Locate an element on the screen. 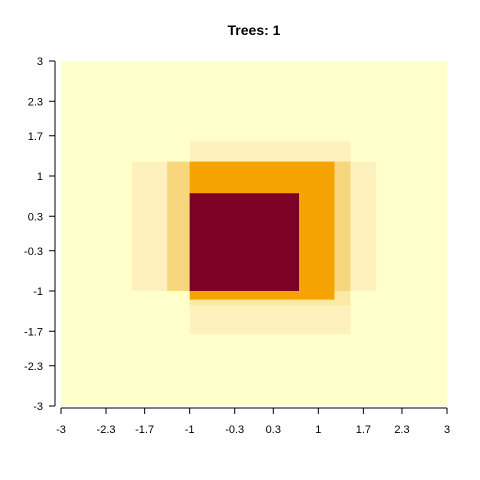 The image size is (480, 480). y-tick-label: -1 is located at coordinates (38, 292).